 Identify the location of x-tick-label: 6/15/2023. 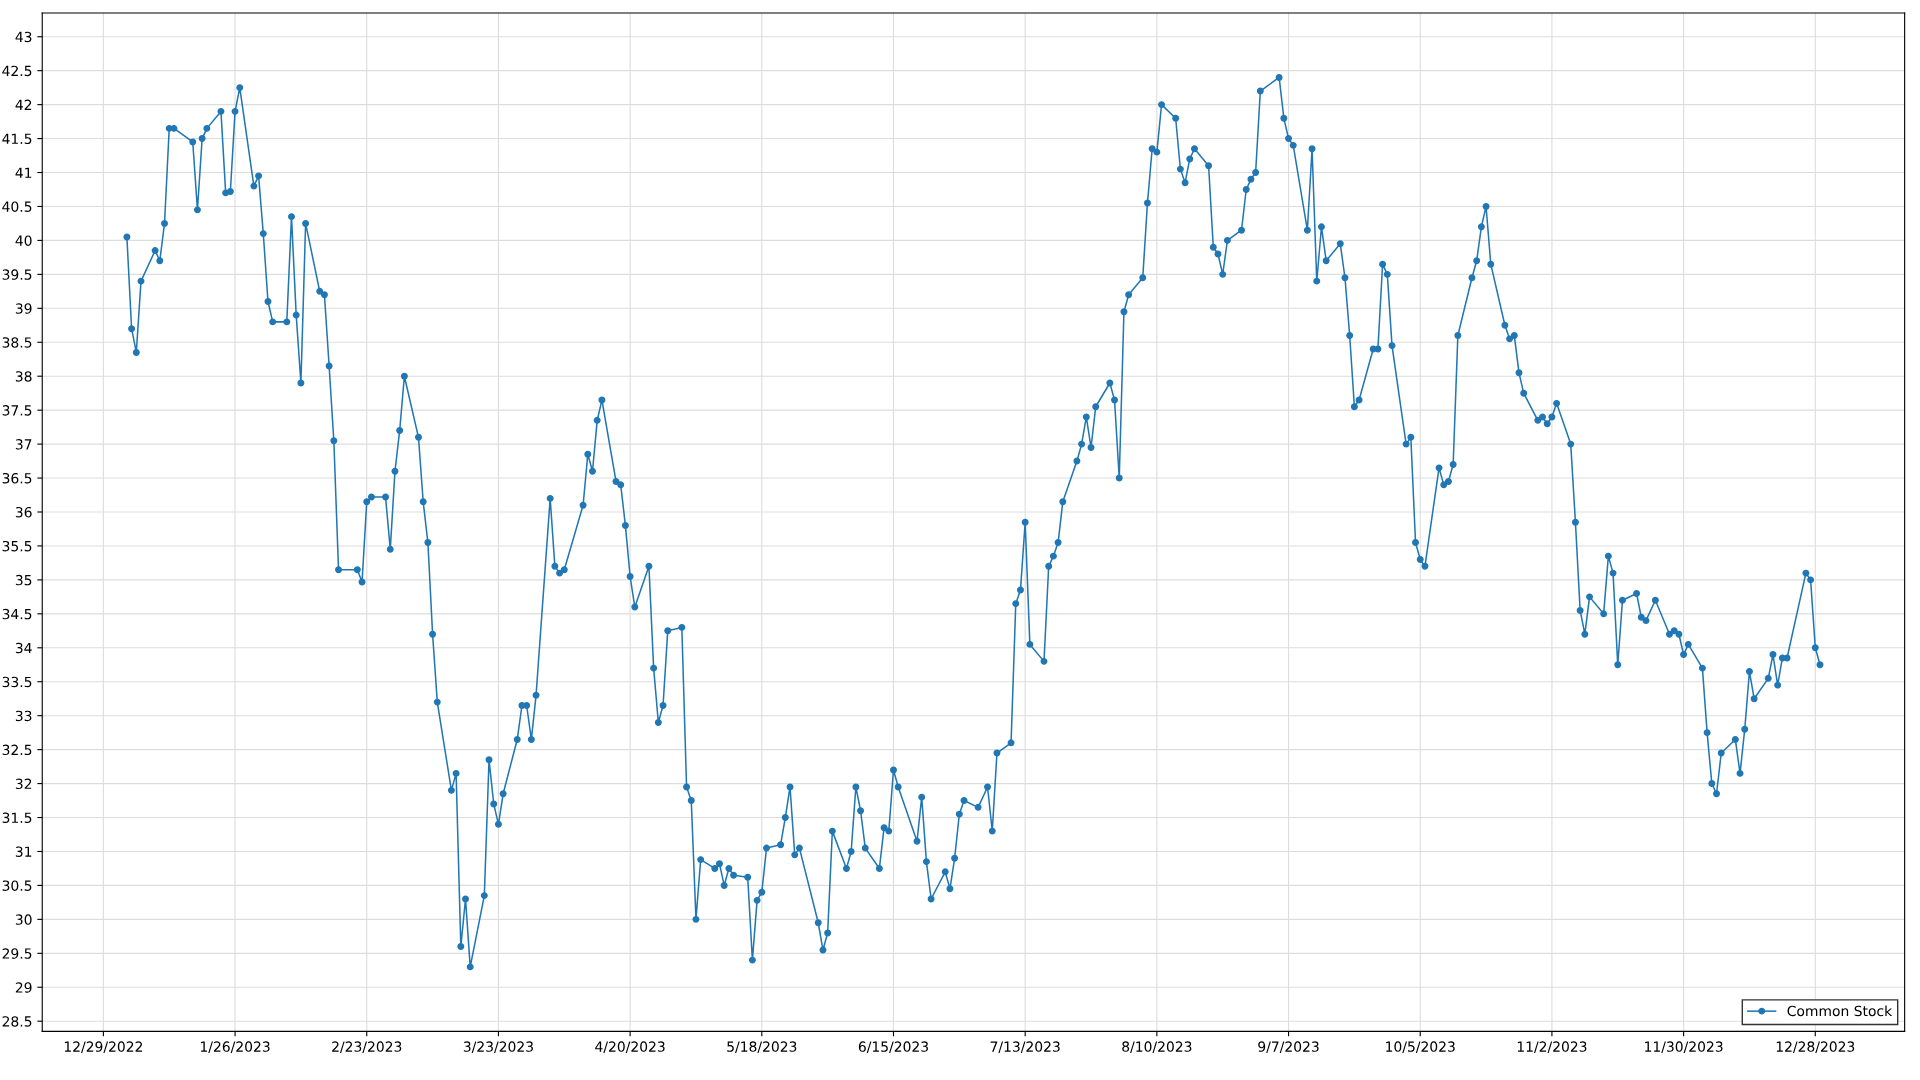
(893, 1047).